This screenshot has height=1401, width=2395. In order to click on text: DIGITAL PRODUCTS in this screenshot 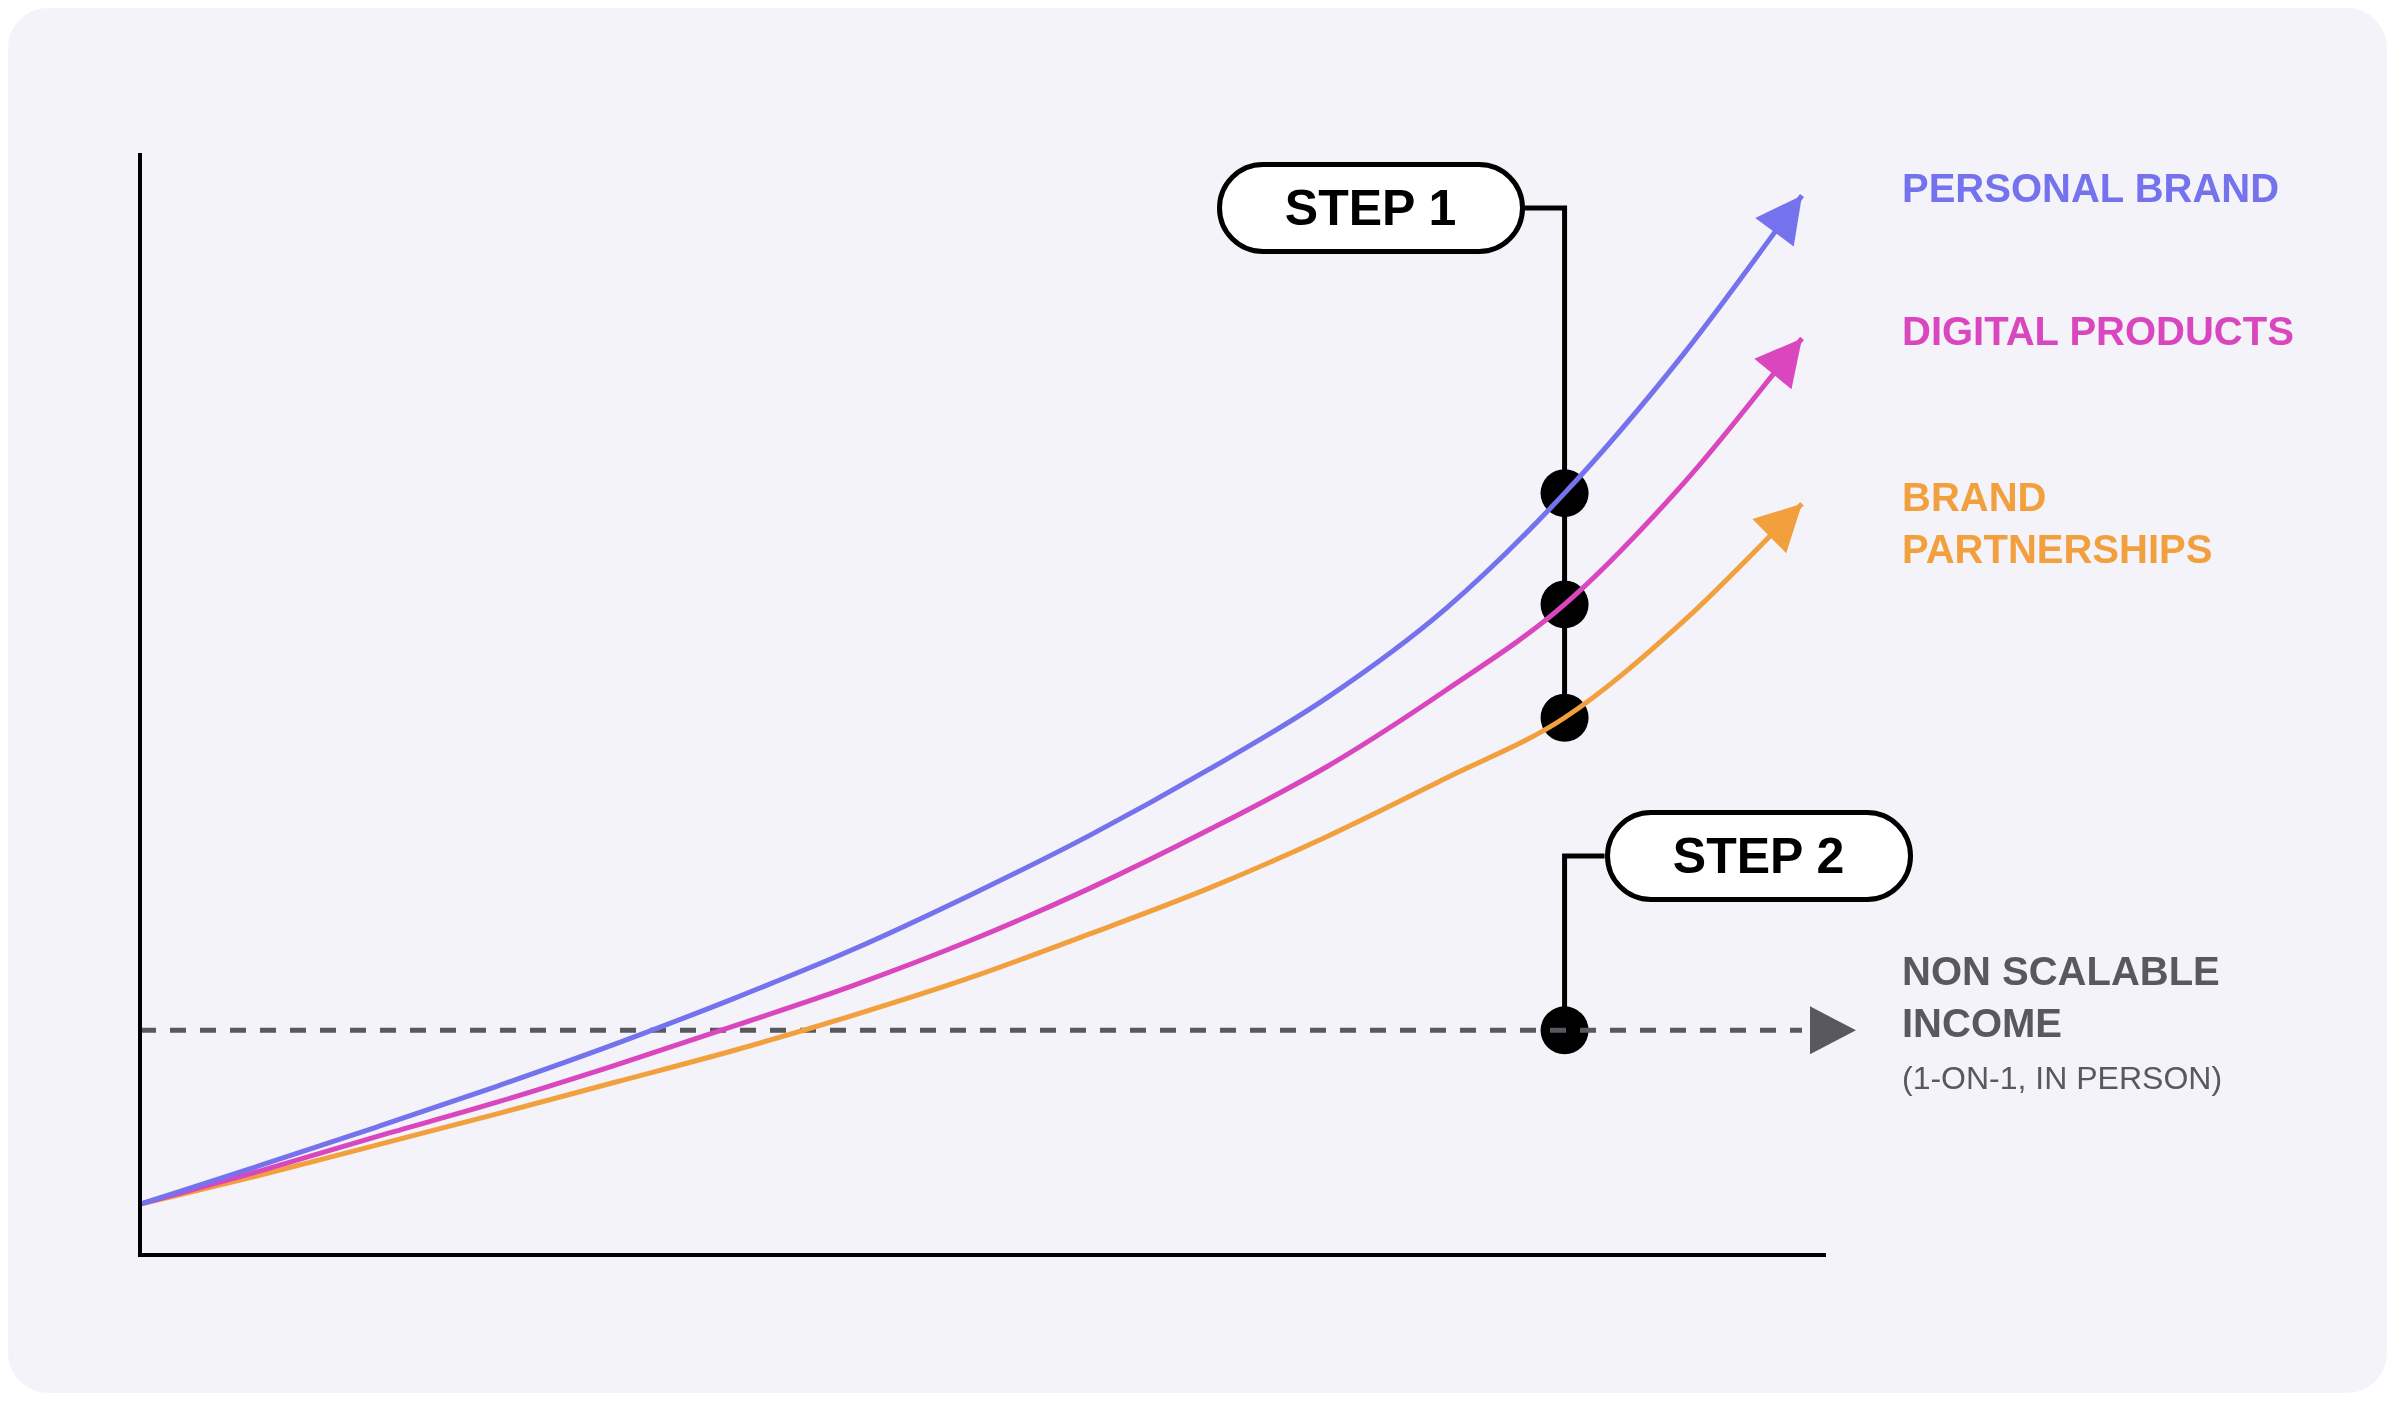, I will do `click(2098, 331)`.